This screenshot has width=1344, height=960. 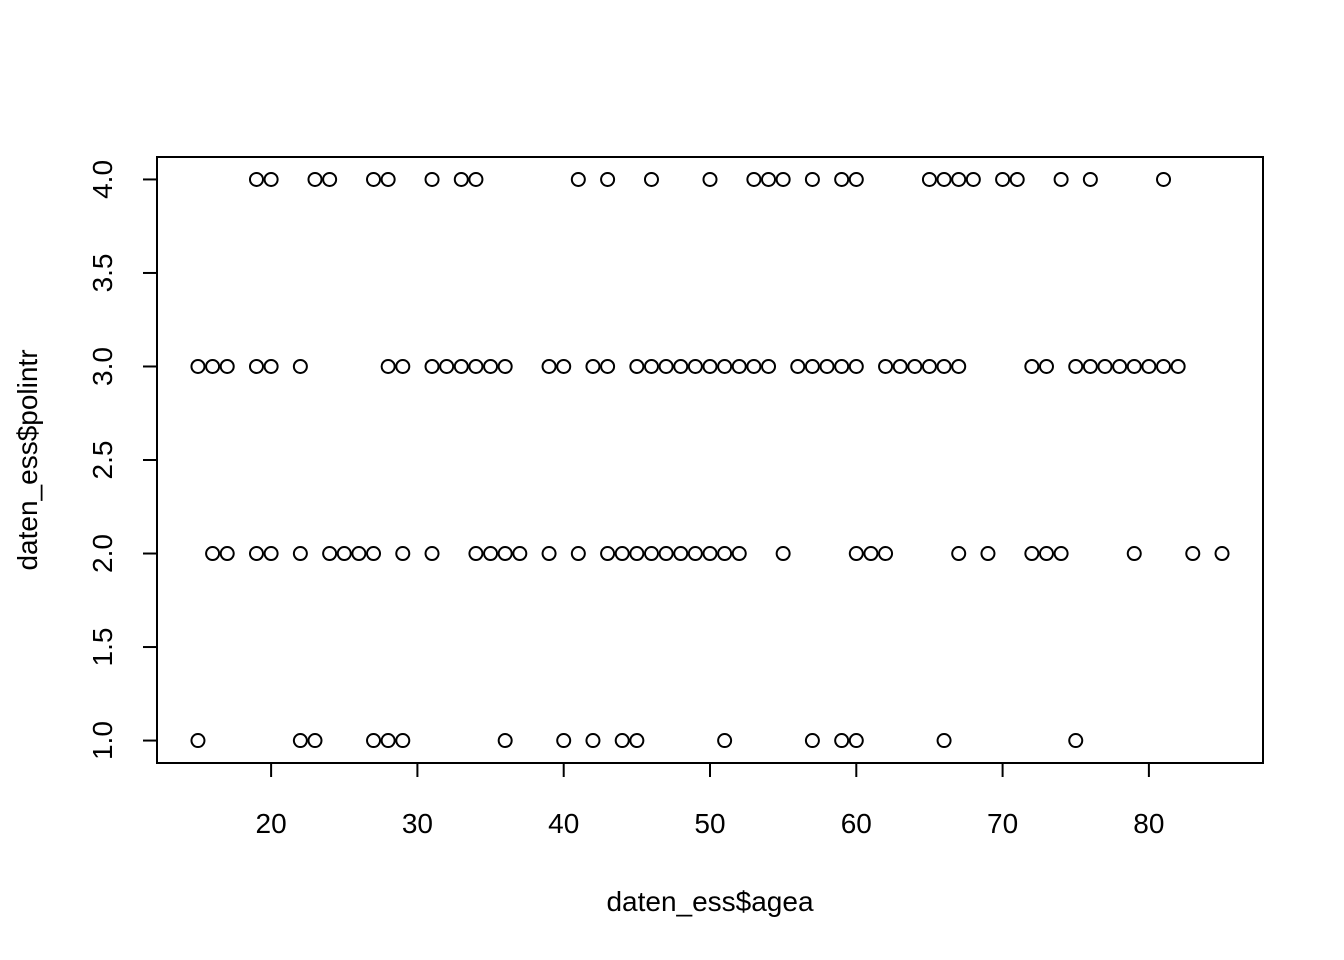 What do you see at coordinates (856, 823) in the screenshot?
I see `x-tick-label: 60` at bounding box center [856, 823].